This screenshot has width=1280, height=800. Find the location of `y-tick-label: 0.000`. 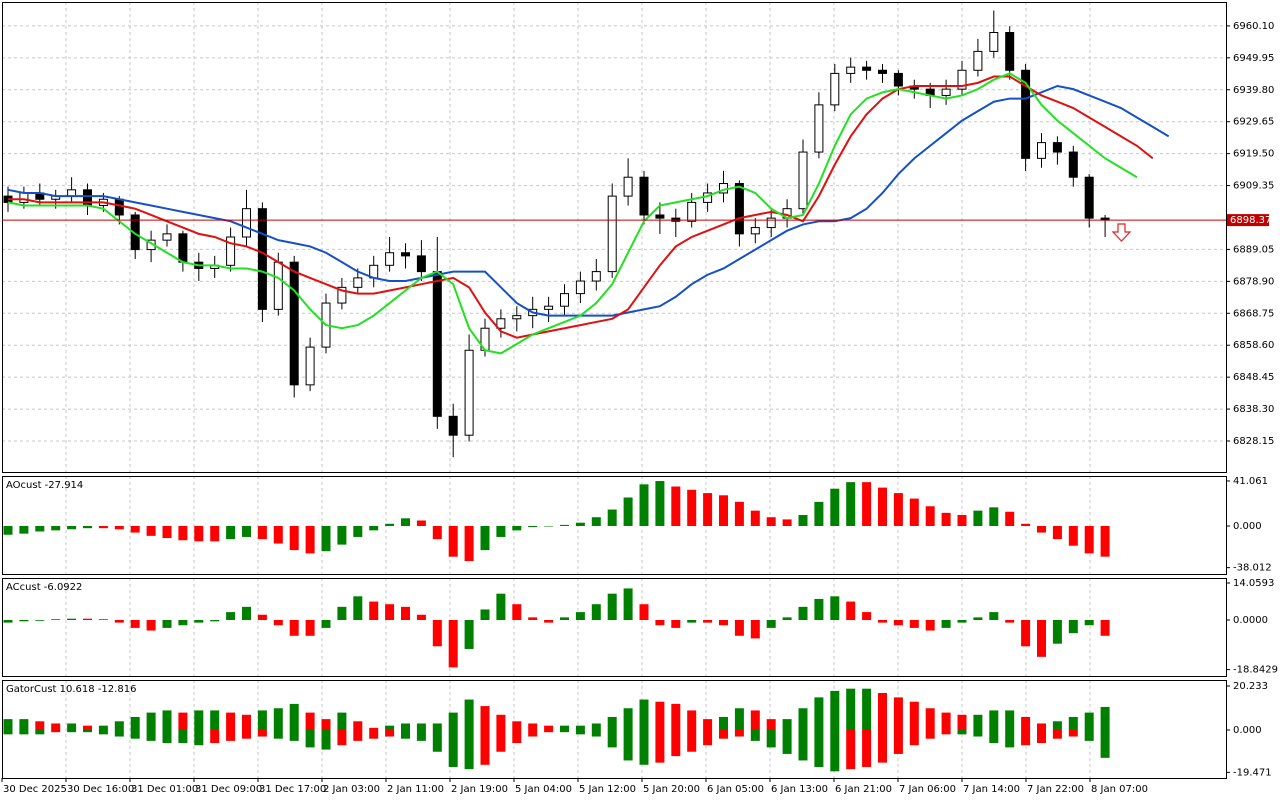

y-tick-label: 0.000 is located at coordinates (1247, 730).